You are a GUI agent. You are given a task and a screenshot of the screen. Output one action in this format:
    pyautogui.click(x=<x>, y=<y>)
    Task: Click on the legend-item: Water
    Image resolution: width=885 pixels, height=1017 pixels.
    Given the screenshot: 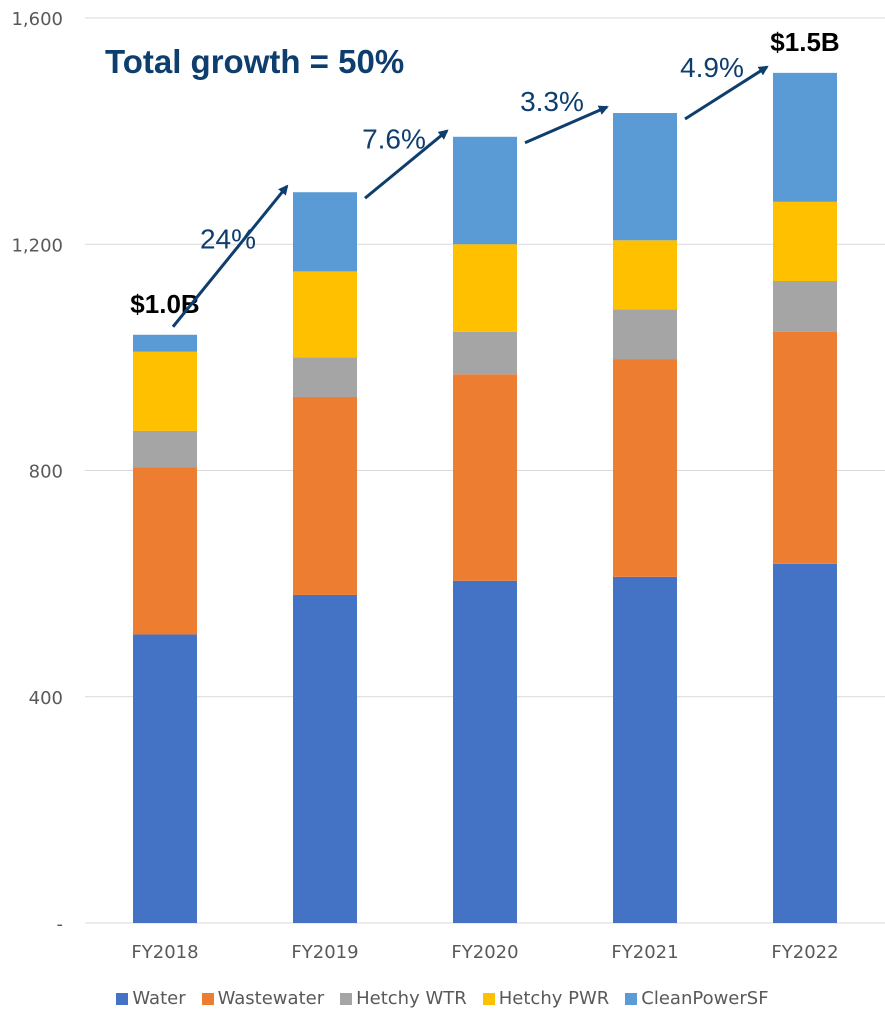 What is the action you would take?
    pyautogui.click(x=150, y=998)
    